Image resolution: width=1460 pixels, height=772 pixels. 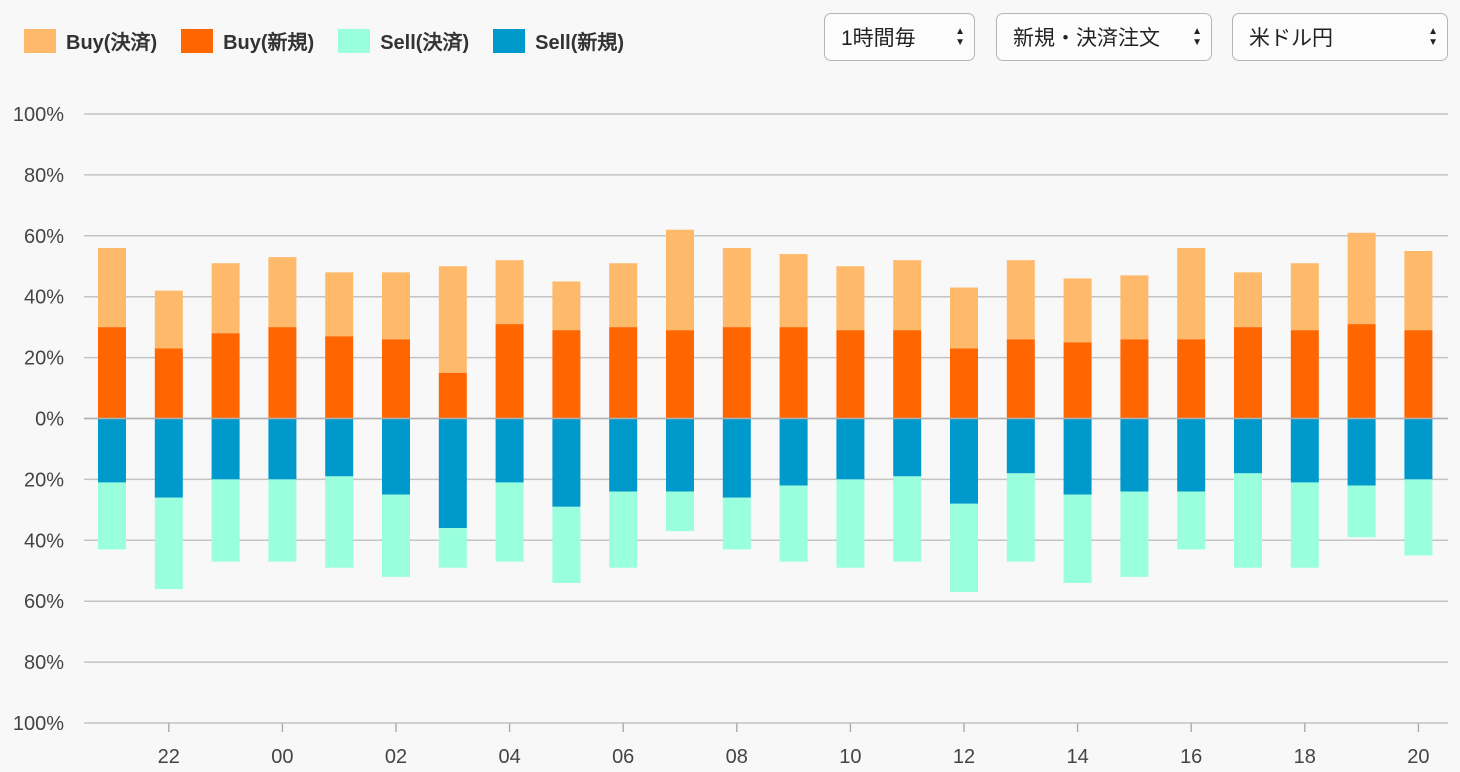 I want to click on legend-item-sell-new: Sell(新規), so click(x=558, y=40).